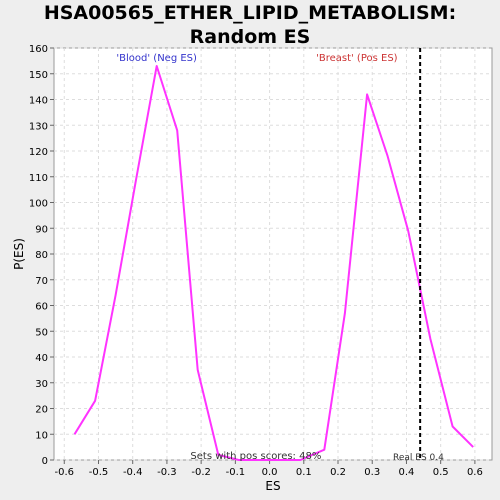 The image size is (500, 500). What do you see at coordinates (255, 456) in the screenshot?
I see `pos-scores-label: Sets with pos scores: 48%` at bounding box center [255, 456].